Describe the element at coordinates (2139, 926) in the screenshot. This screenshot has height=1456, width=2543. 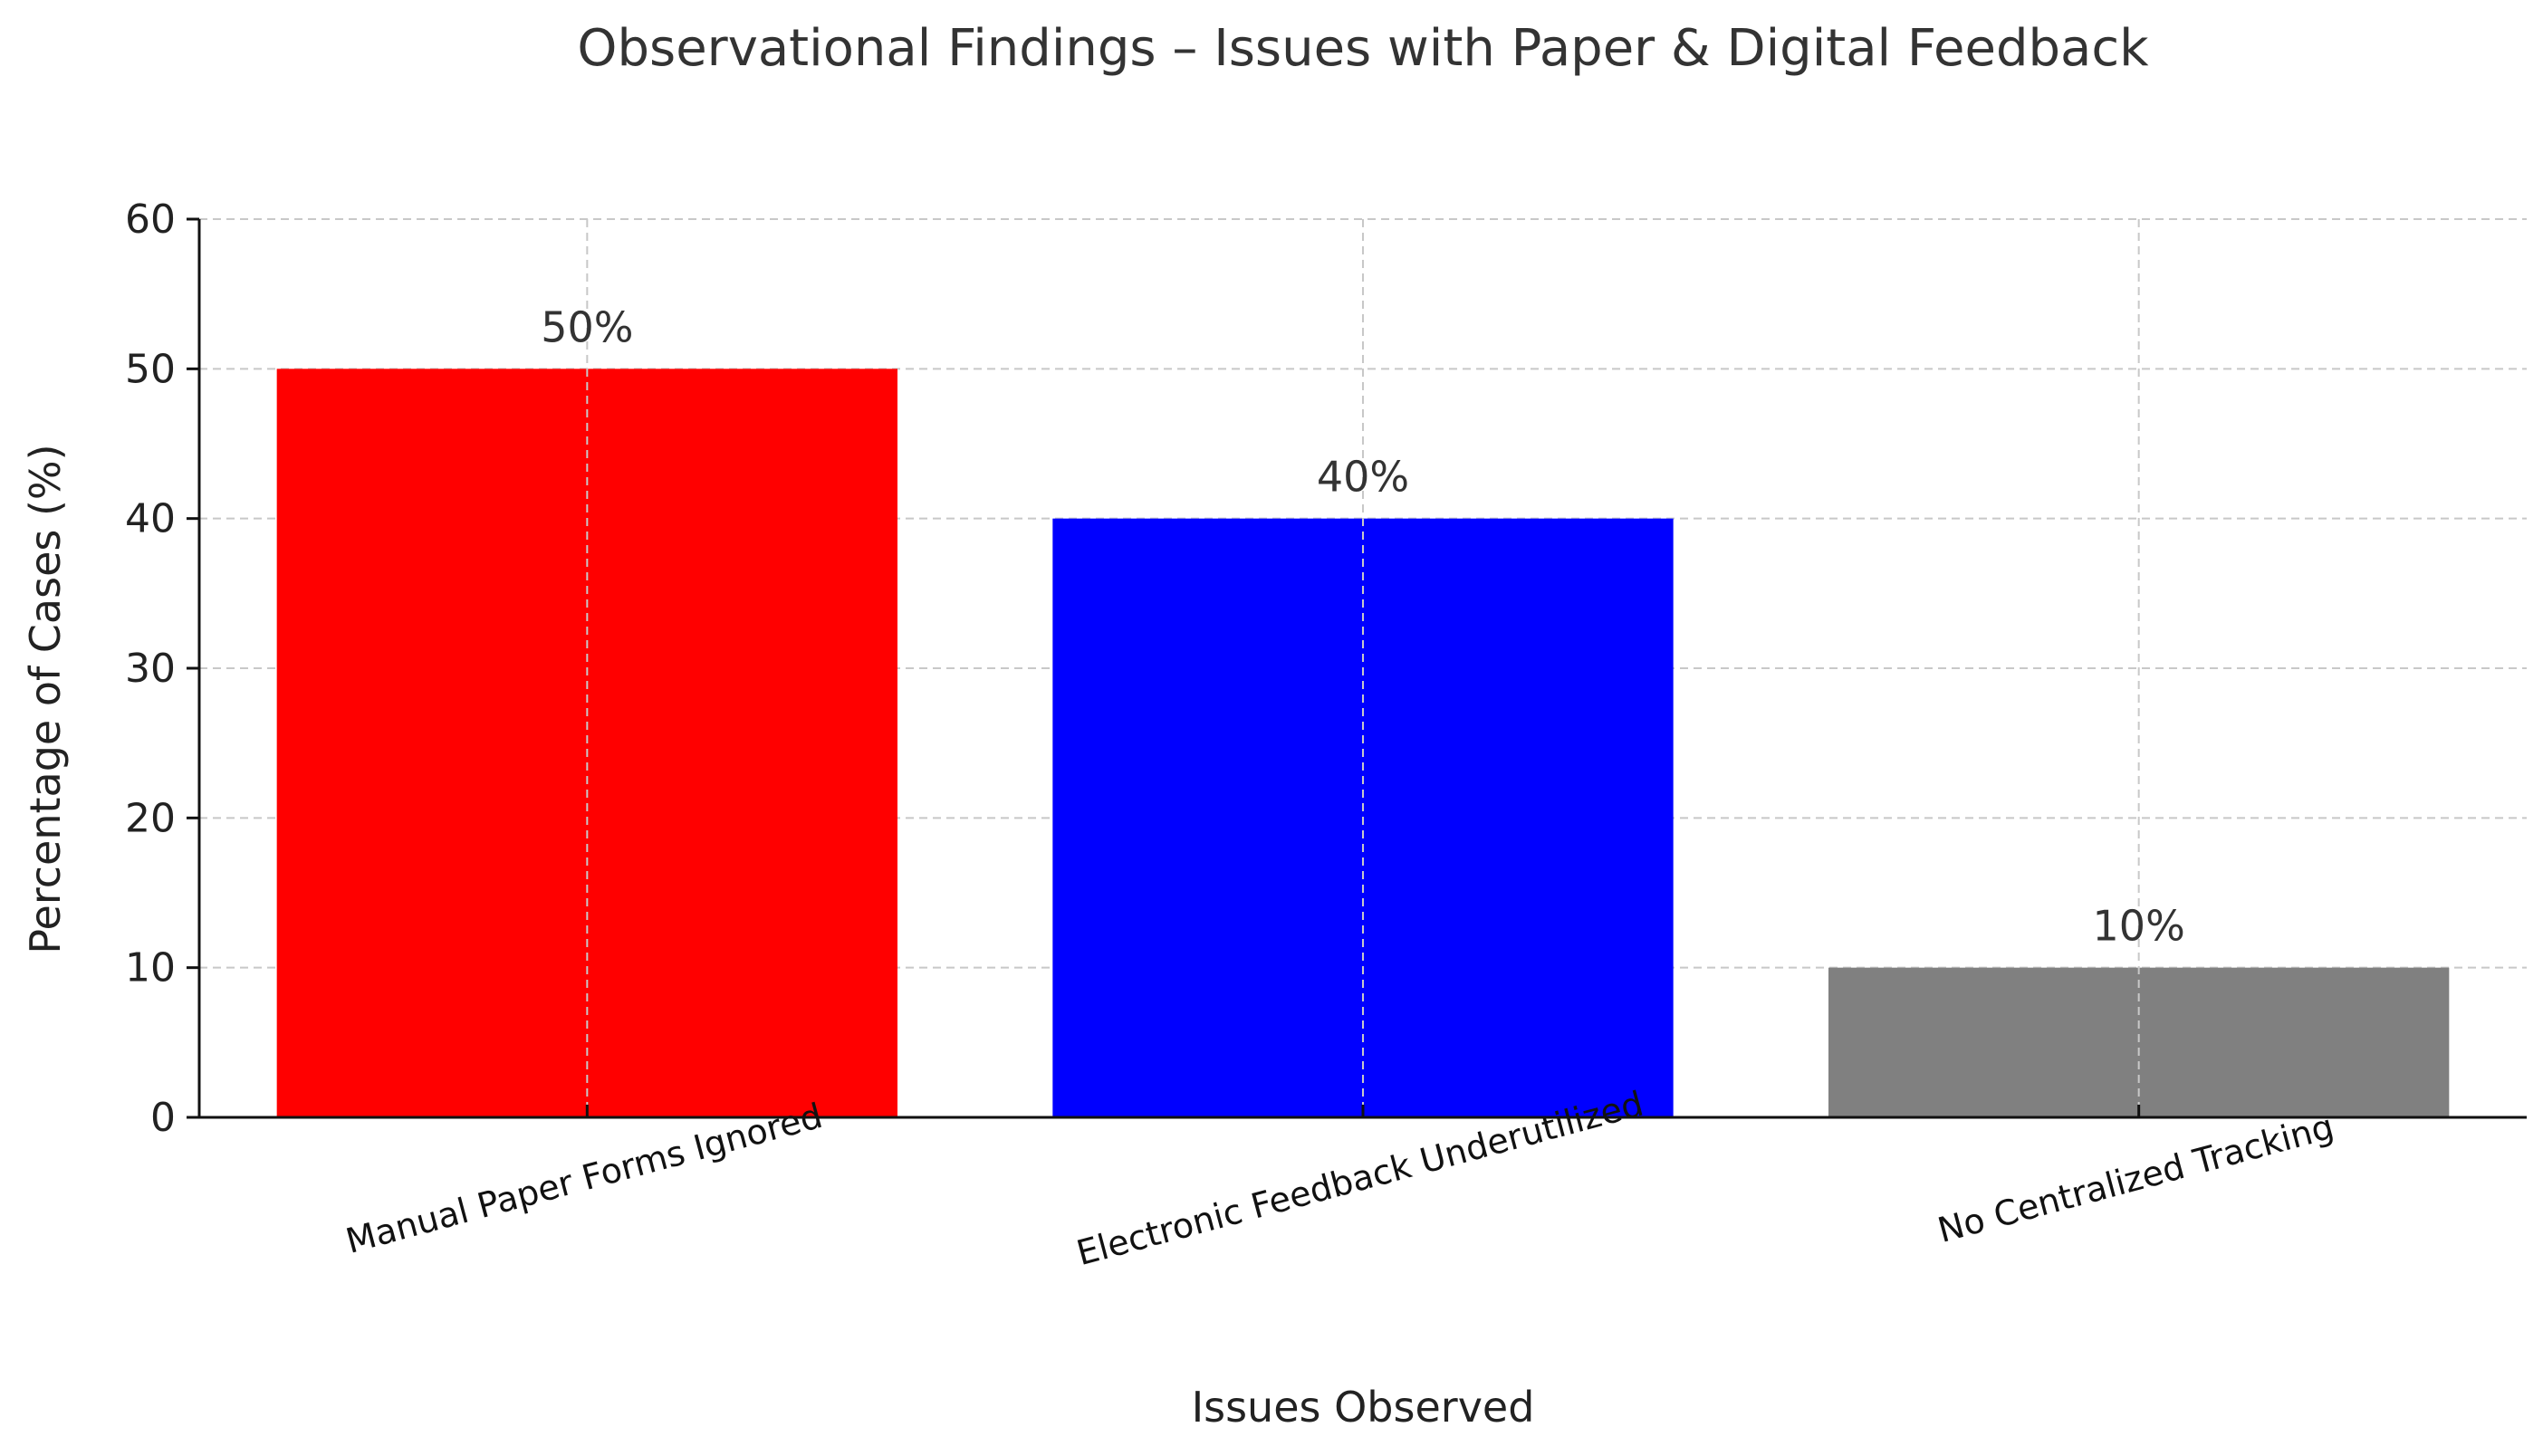
I see `bar-data-label: 10%` at that location.